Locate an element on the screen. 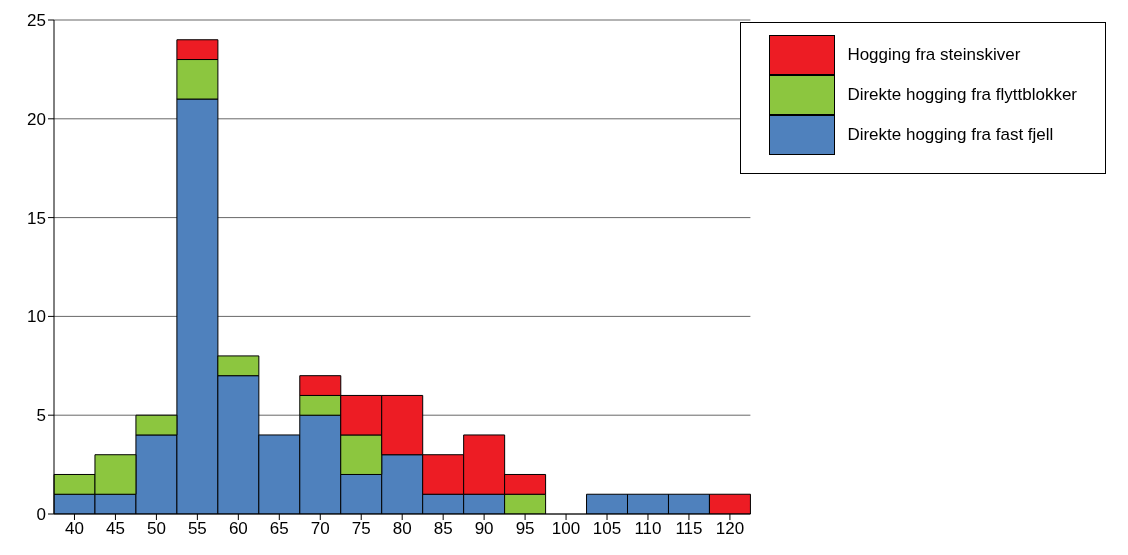  y-tick-label: 20 is located at coordinates (36, 119).